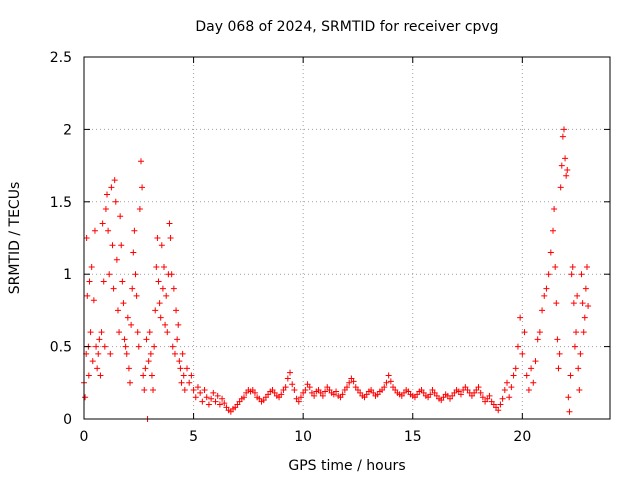 Image resolution: width=640 pixels, height=480 pixels. I want to click on y-tick-label: 0.5, so click(61, 348).